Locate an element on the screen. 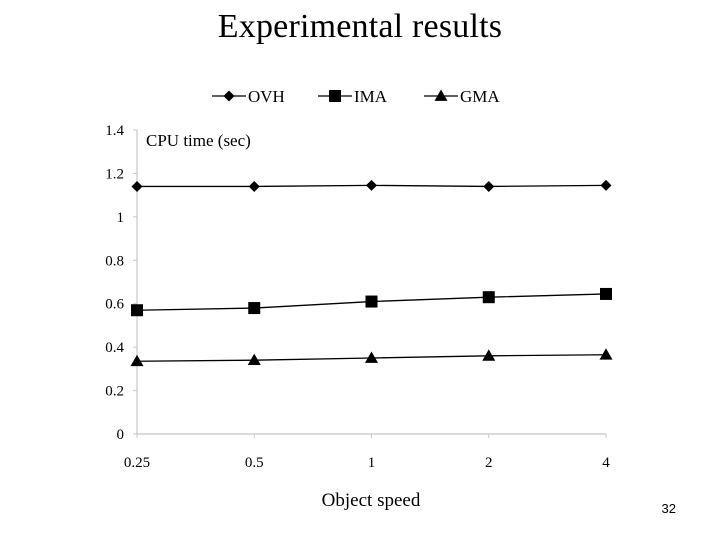 This screenshot has width=720, height=540. y-tick-label: 0.6 is located at coordinates (114, 305).